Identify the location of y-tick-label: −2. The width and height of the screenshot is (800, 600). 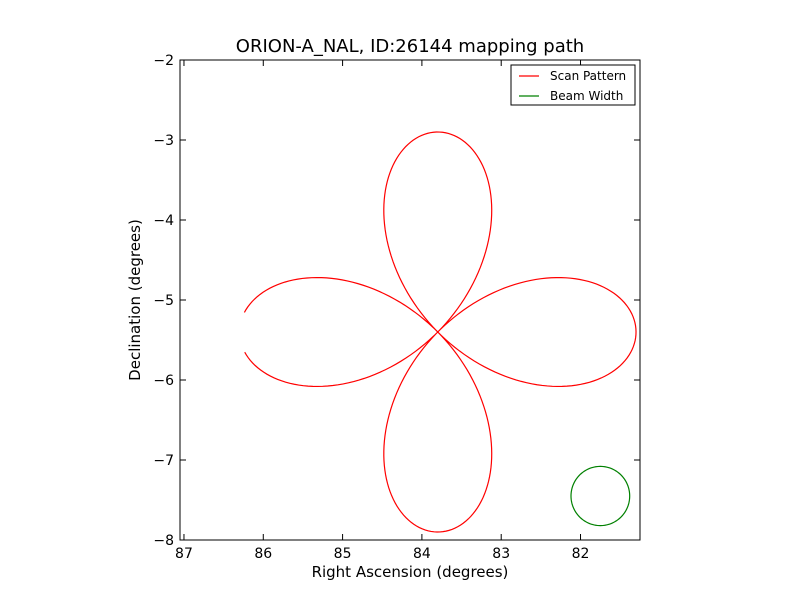
(163, 61).